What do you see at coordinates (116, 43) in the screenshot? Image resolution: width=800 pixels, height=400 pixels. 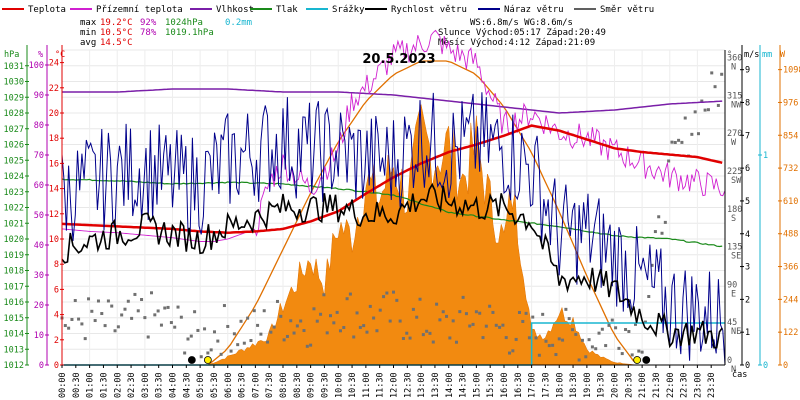 I see `stat-temp: 14.5°C` at bounding box center [116, 43].